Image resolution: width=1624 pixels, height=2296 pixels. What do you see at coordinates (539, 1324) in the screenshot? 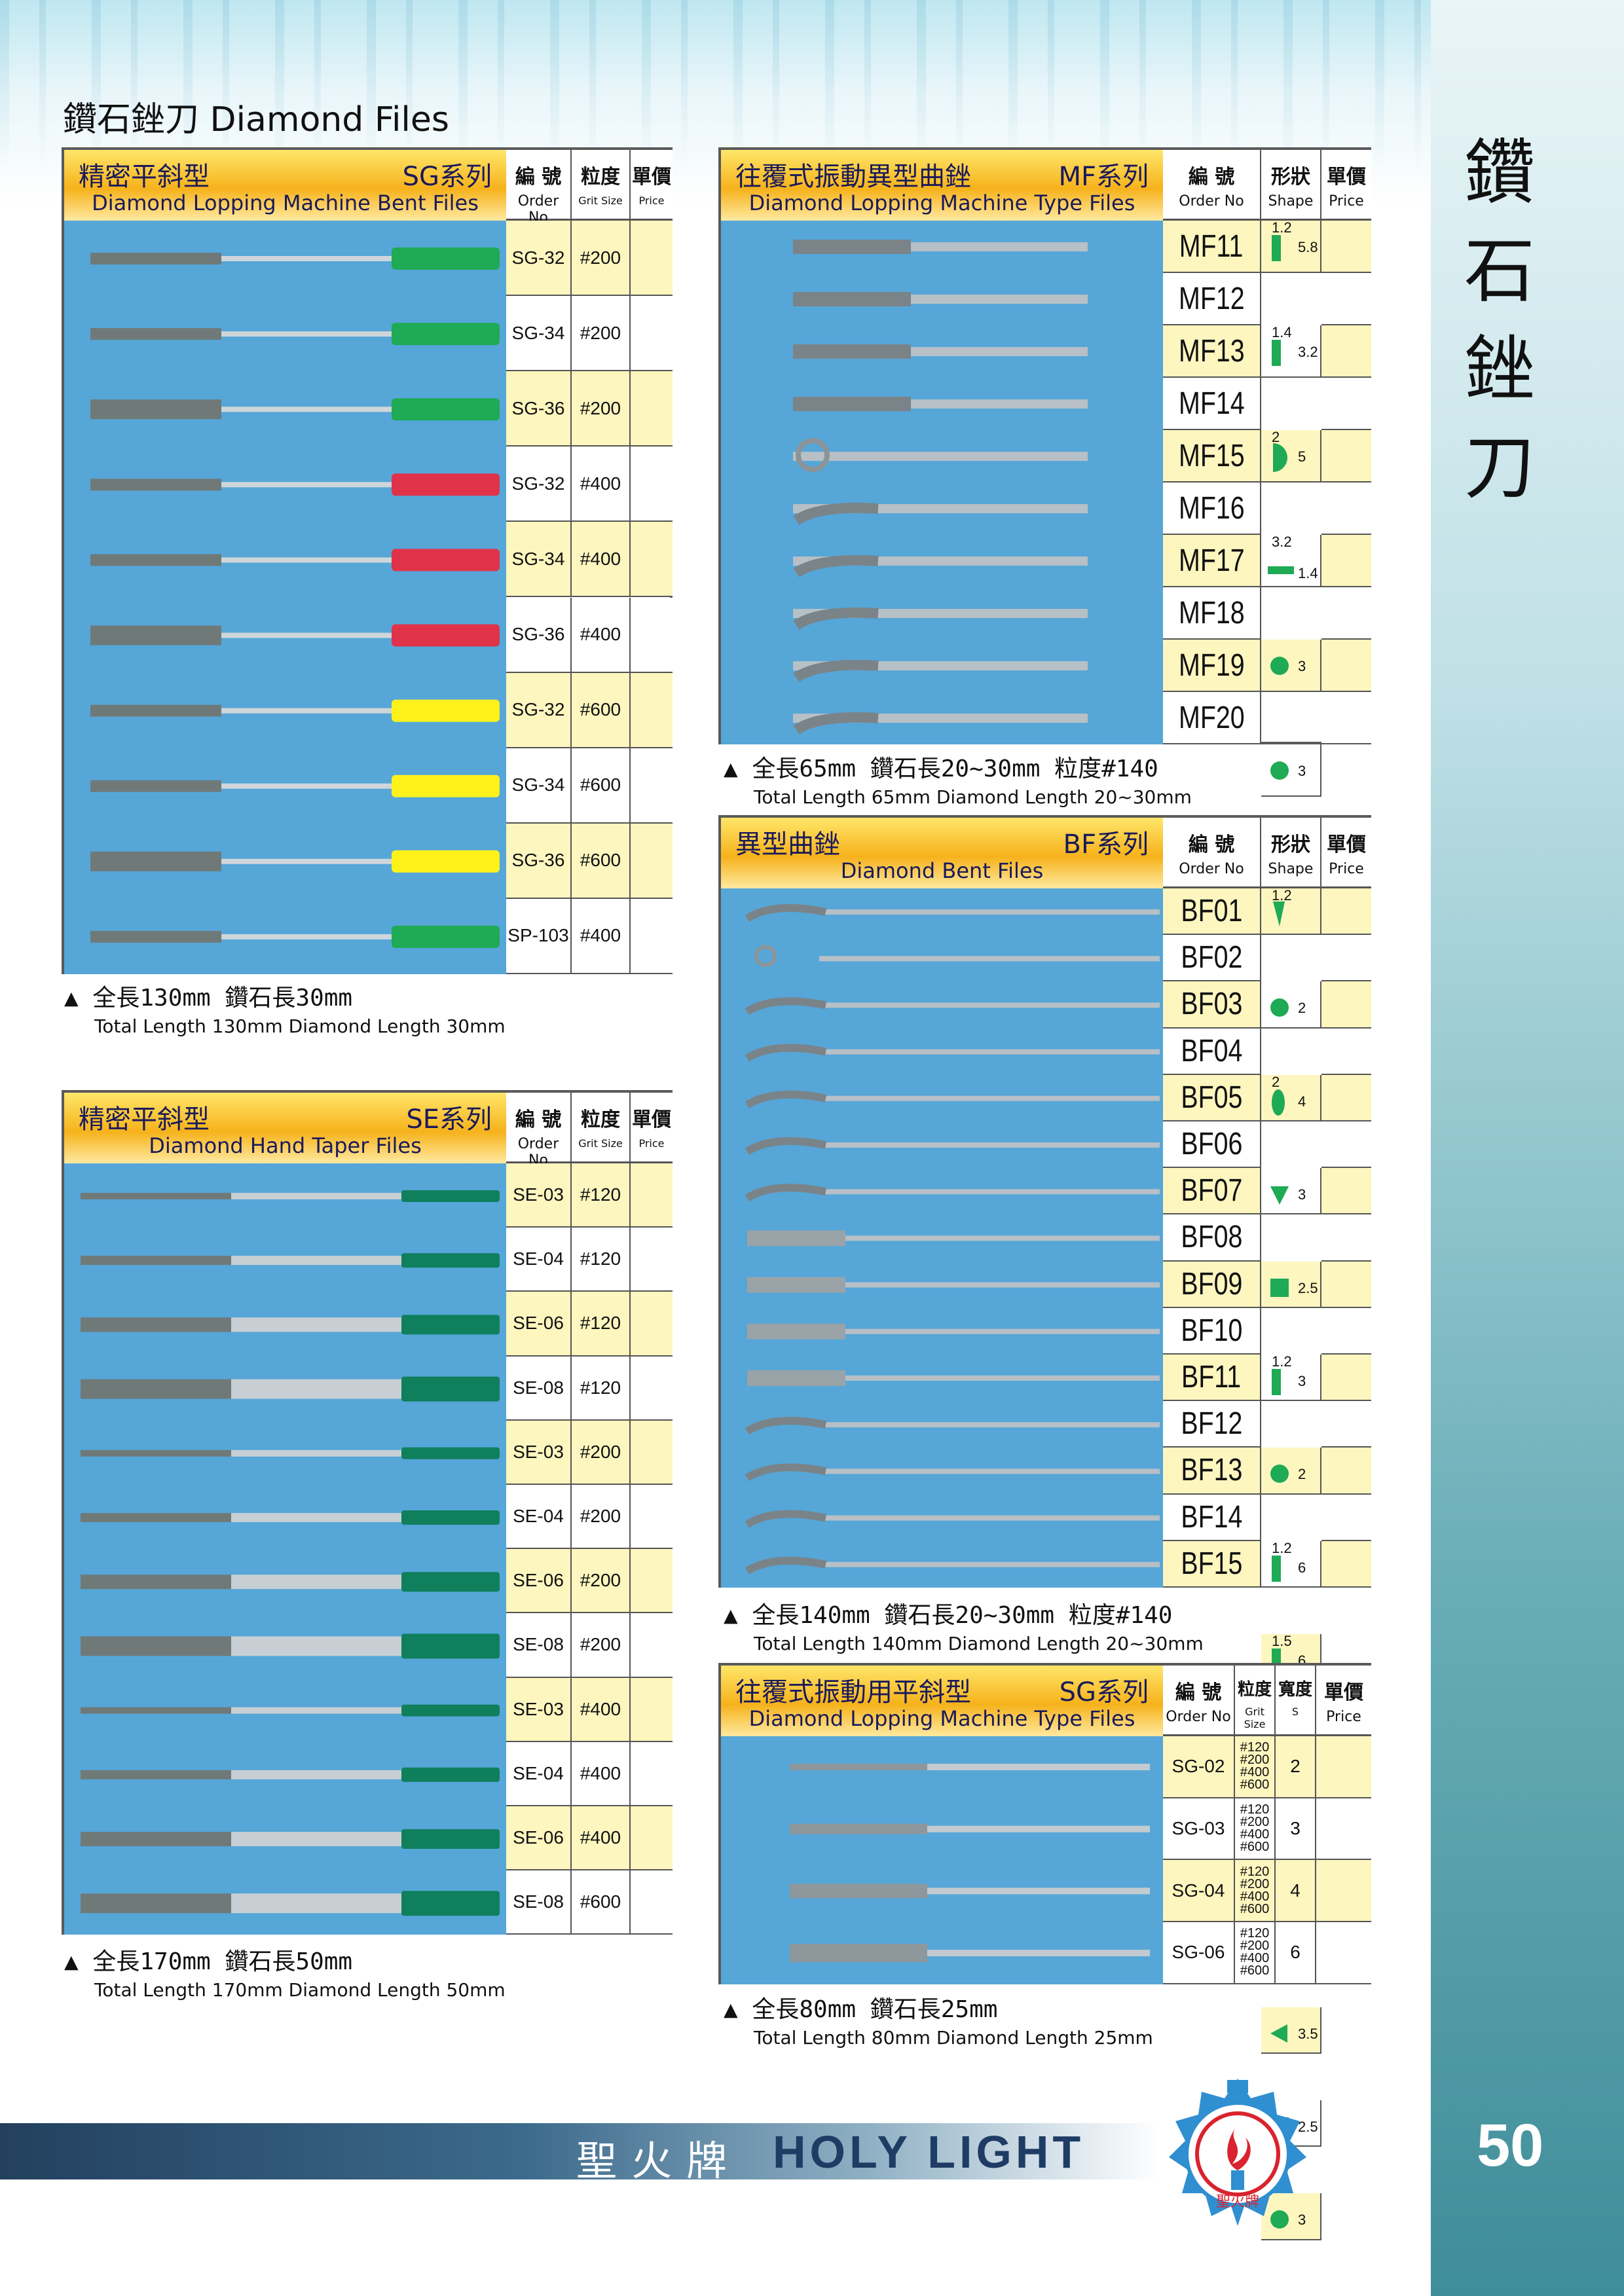
I see `order-no-cell: SE-06` at bounding box center [539, 1324].